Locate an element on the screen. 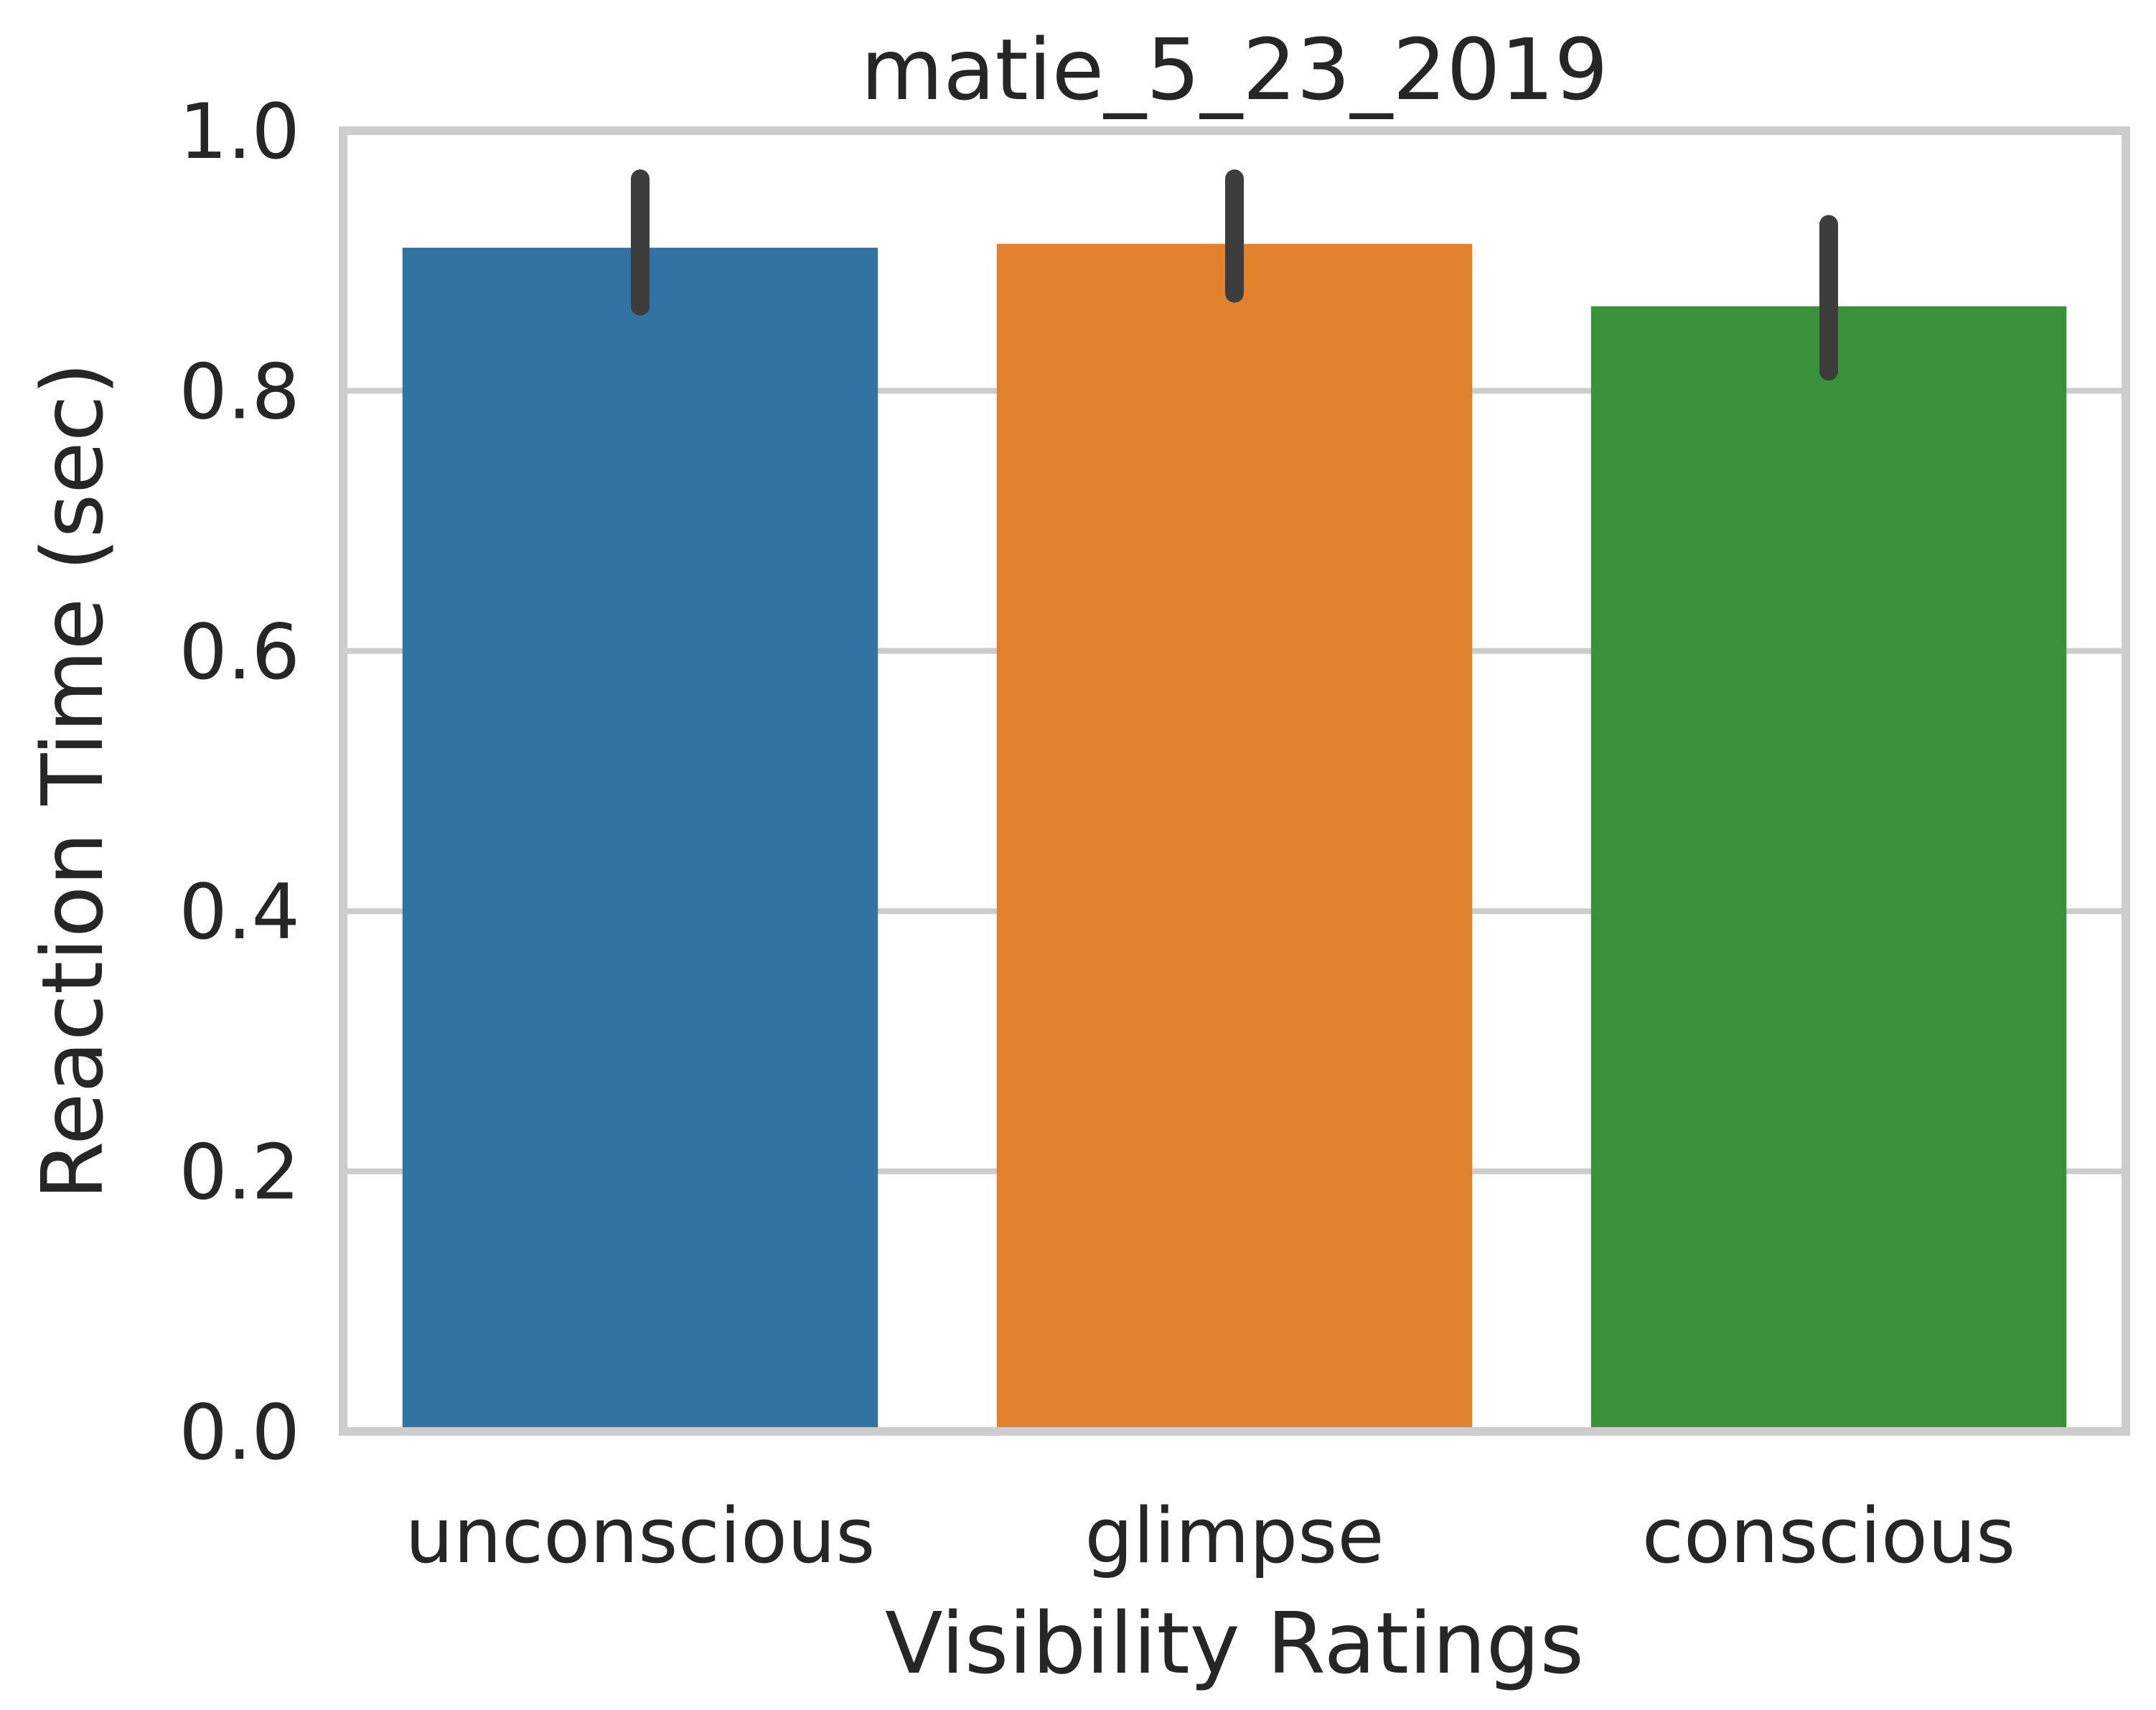  x-tick-label: glimpse is located at coordinates (1234, 1536).